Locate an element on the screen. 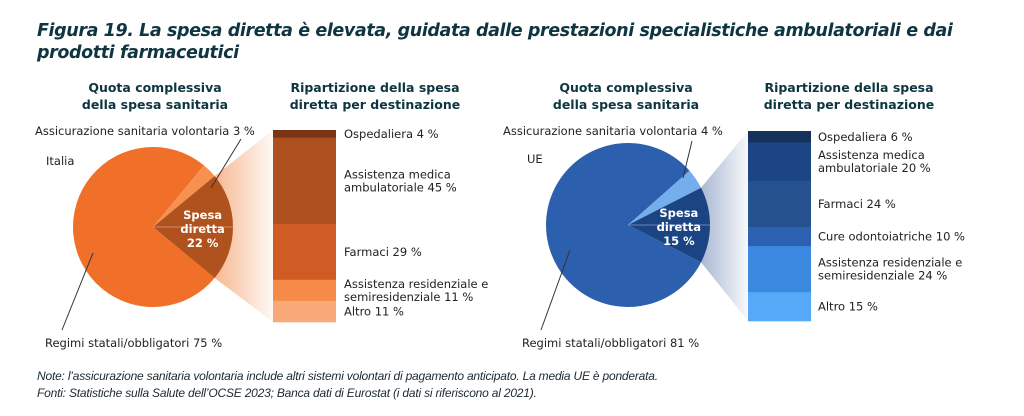 This screenshot has height=416, width=1024. bar-segment-label: ambulatoriale 45 % is located at coordinates (400, 187).